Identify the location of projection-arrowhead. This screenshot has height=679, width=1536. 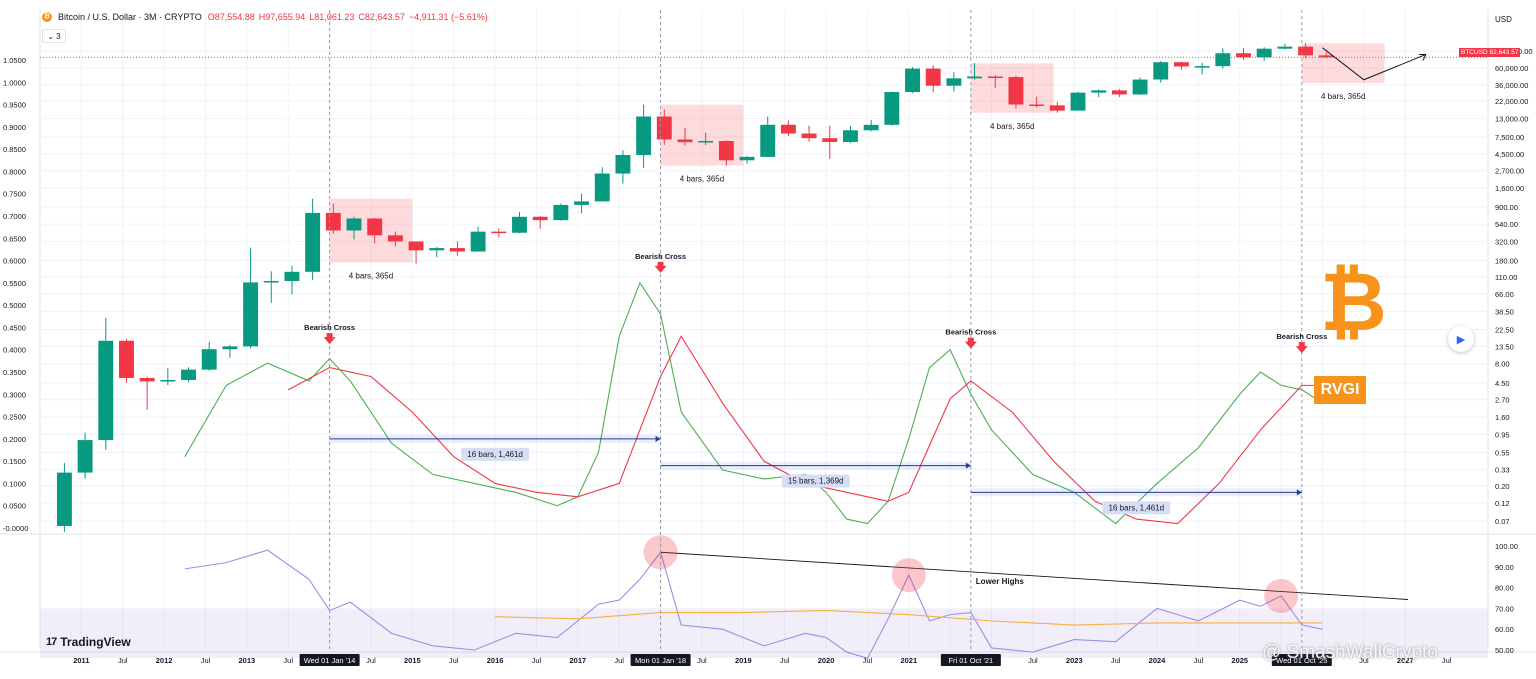
(1422, 57).